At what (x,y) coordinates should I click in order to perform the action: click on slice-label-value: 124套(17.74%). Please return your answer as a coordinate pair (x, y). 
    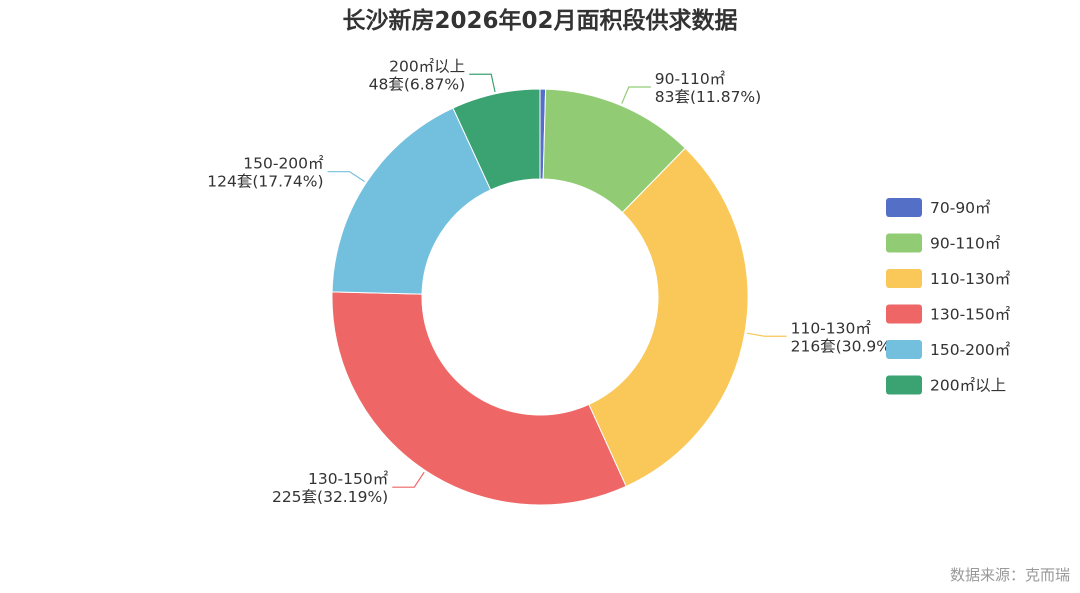
    Looking at the image, I should click on (265, 182).